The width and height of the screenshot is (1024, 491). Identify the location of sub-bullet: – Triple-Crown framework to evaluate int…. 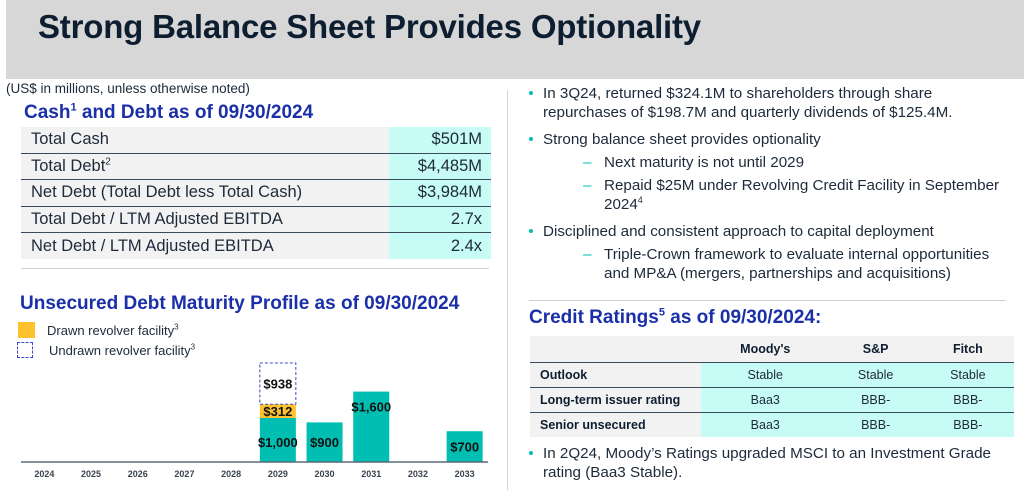
(780, 264).